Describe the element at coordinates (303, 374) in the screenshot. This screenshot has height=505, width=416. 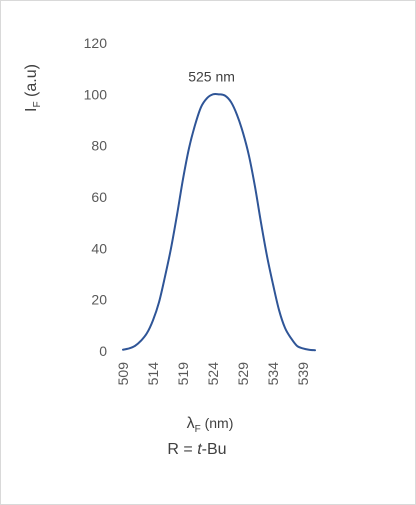
I see `x-tick-label: 539` at that location.